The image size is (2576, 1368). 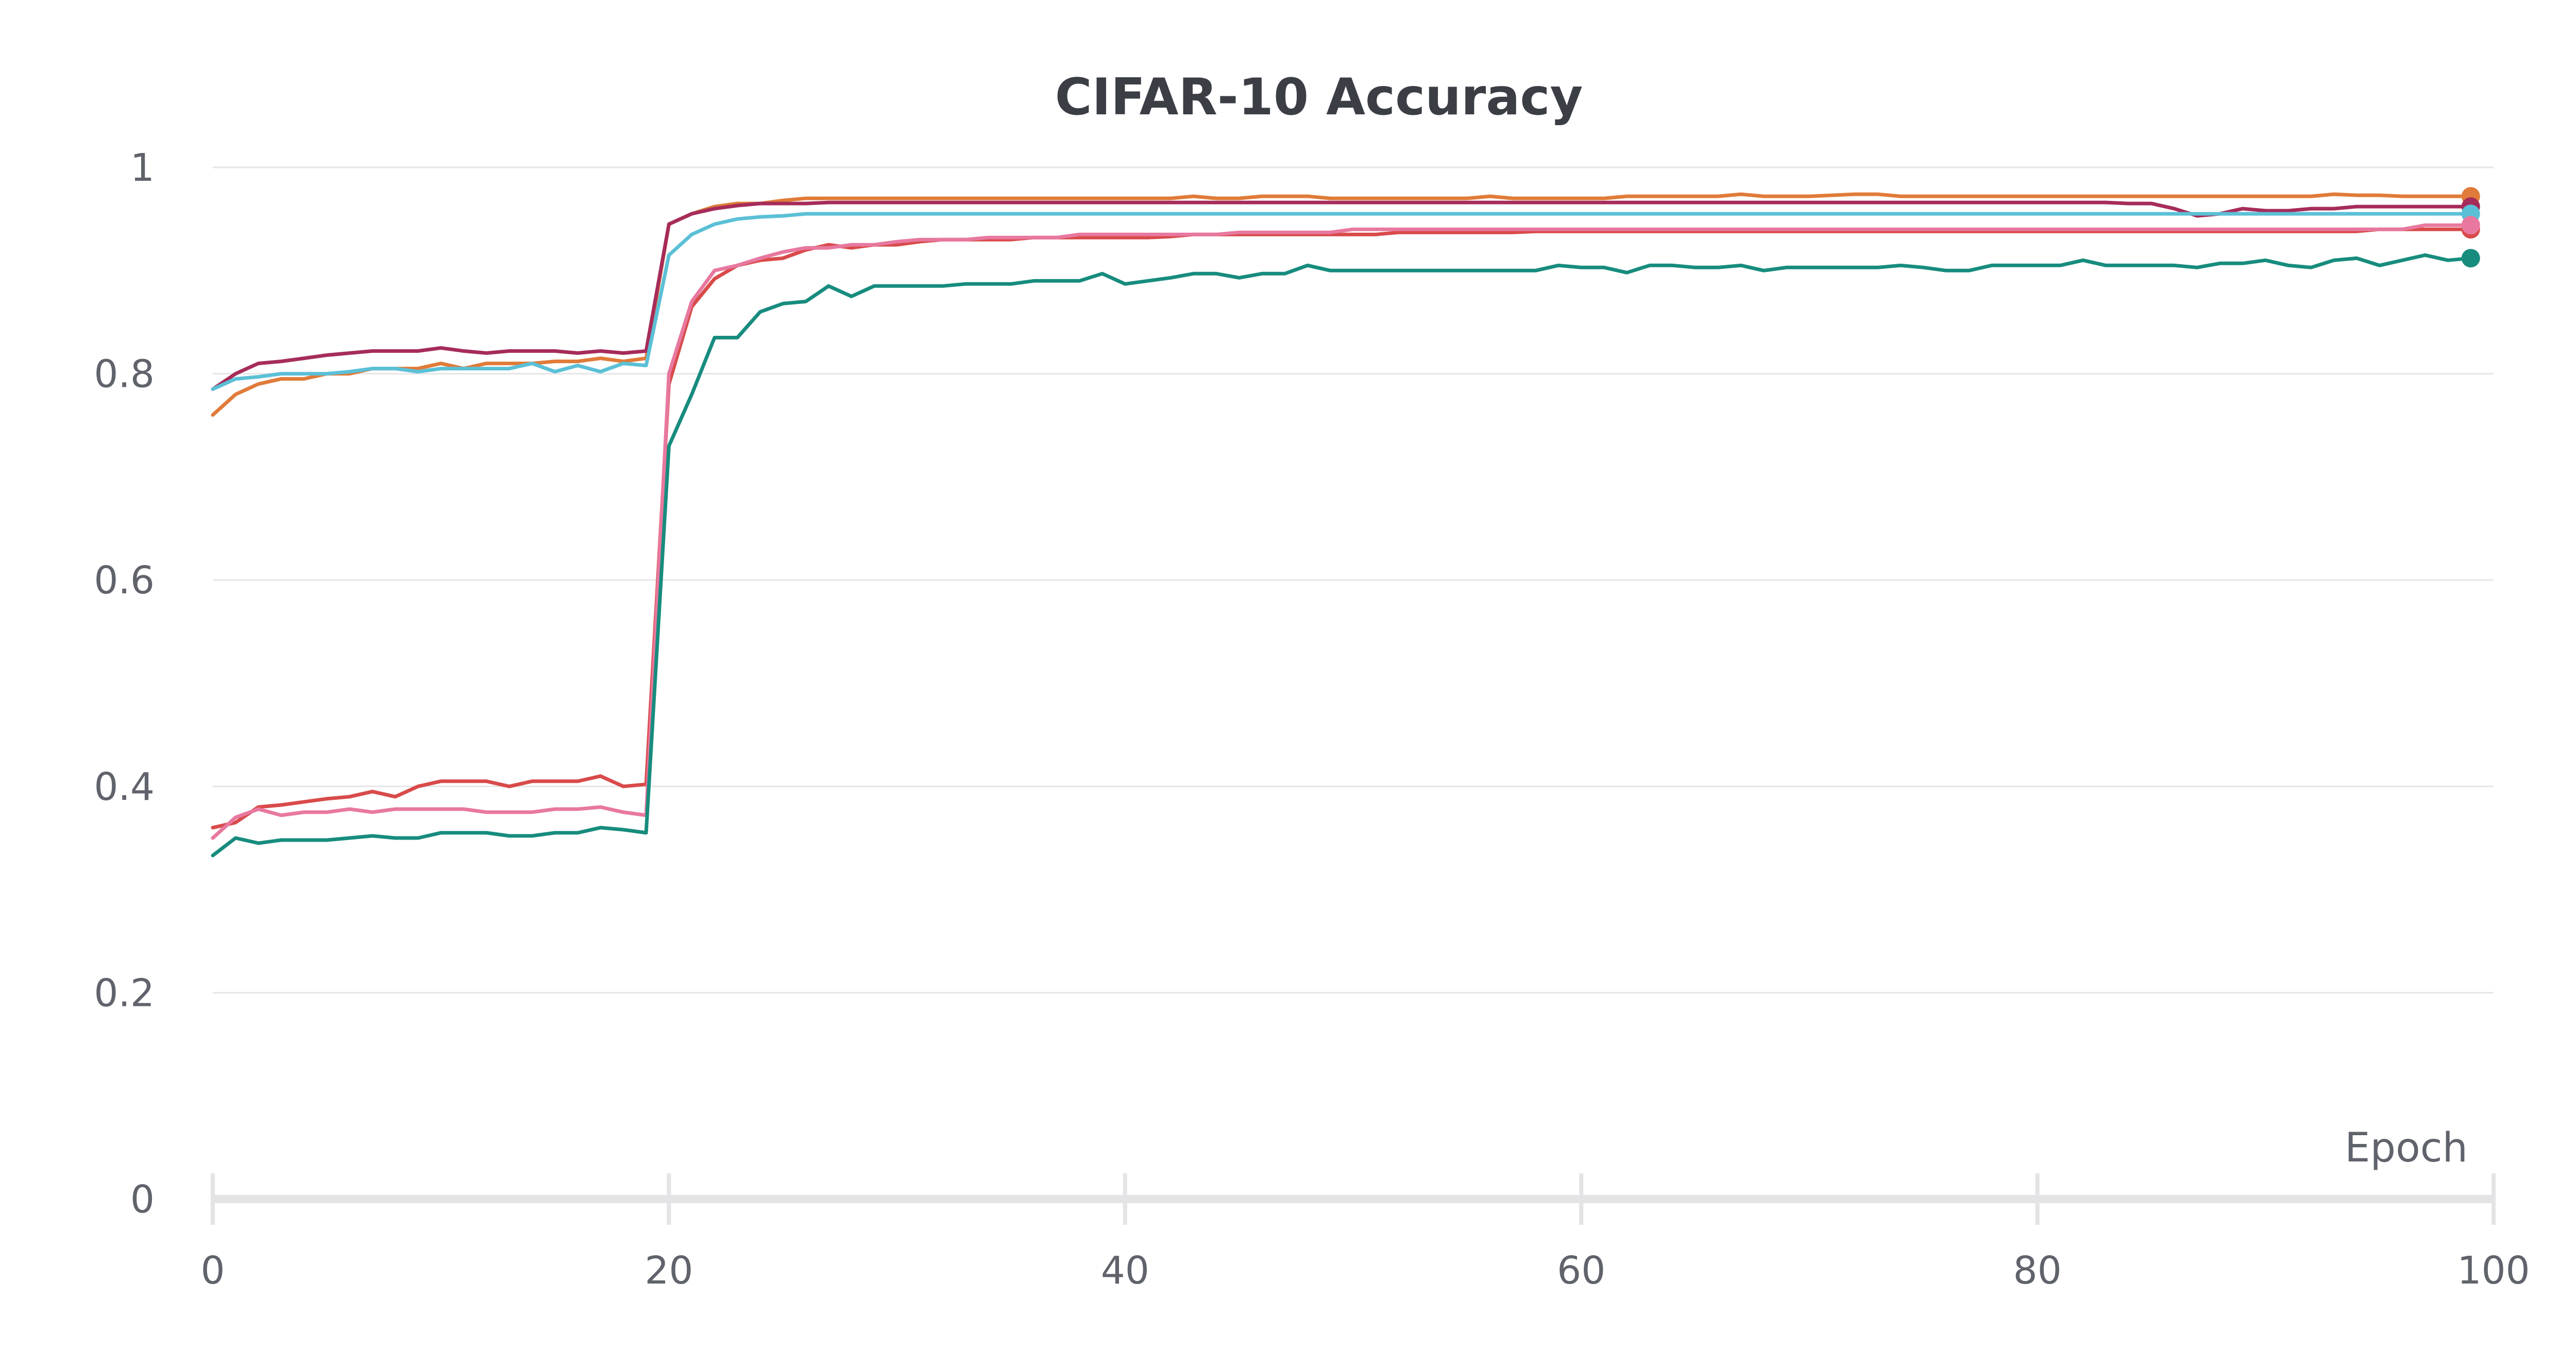 I want to click on y-tick-label: 0, so click(x=142, y=1199).